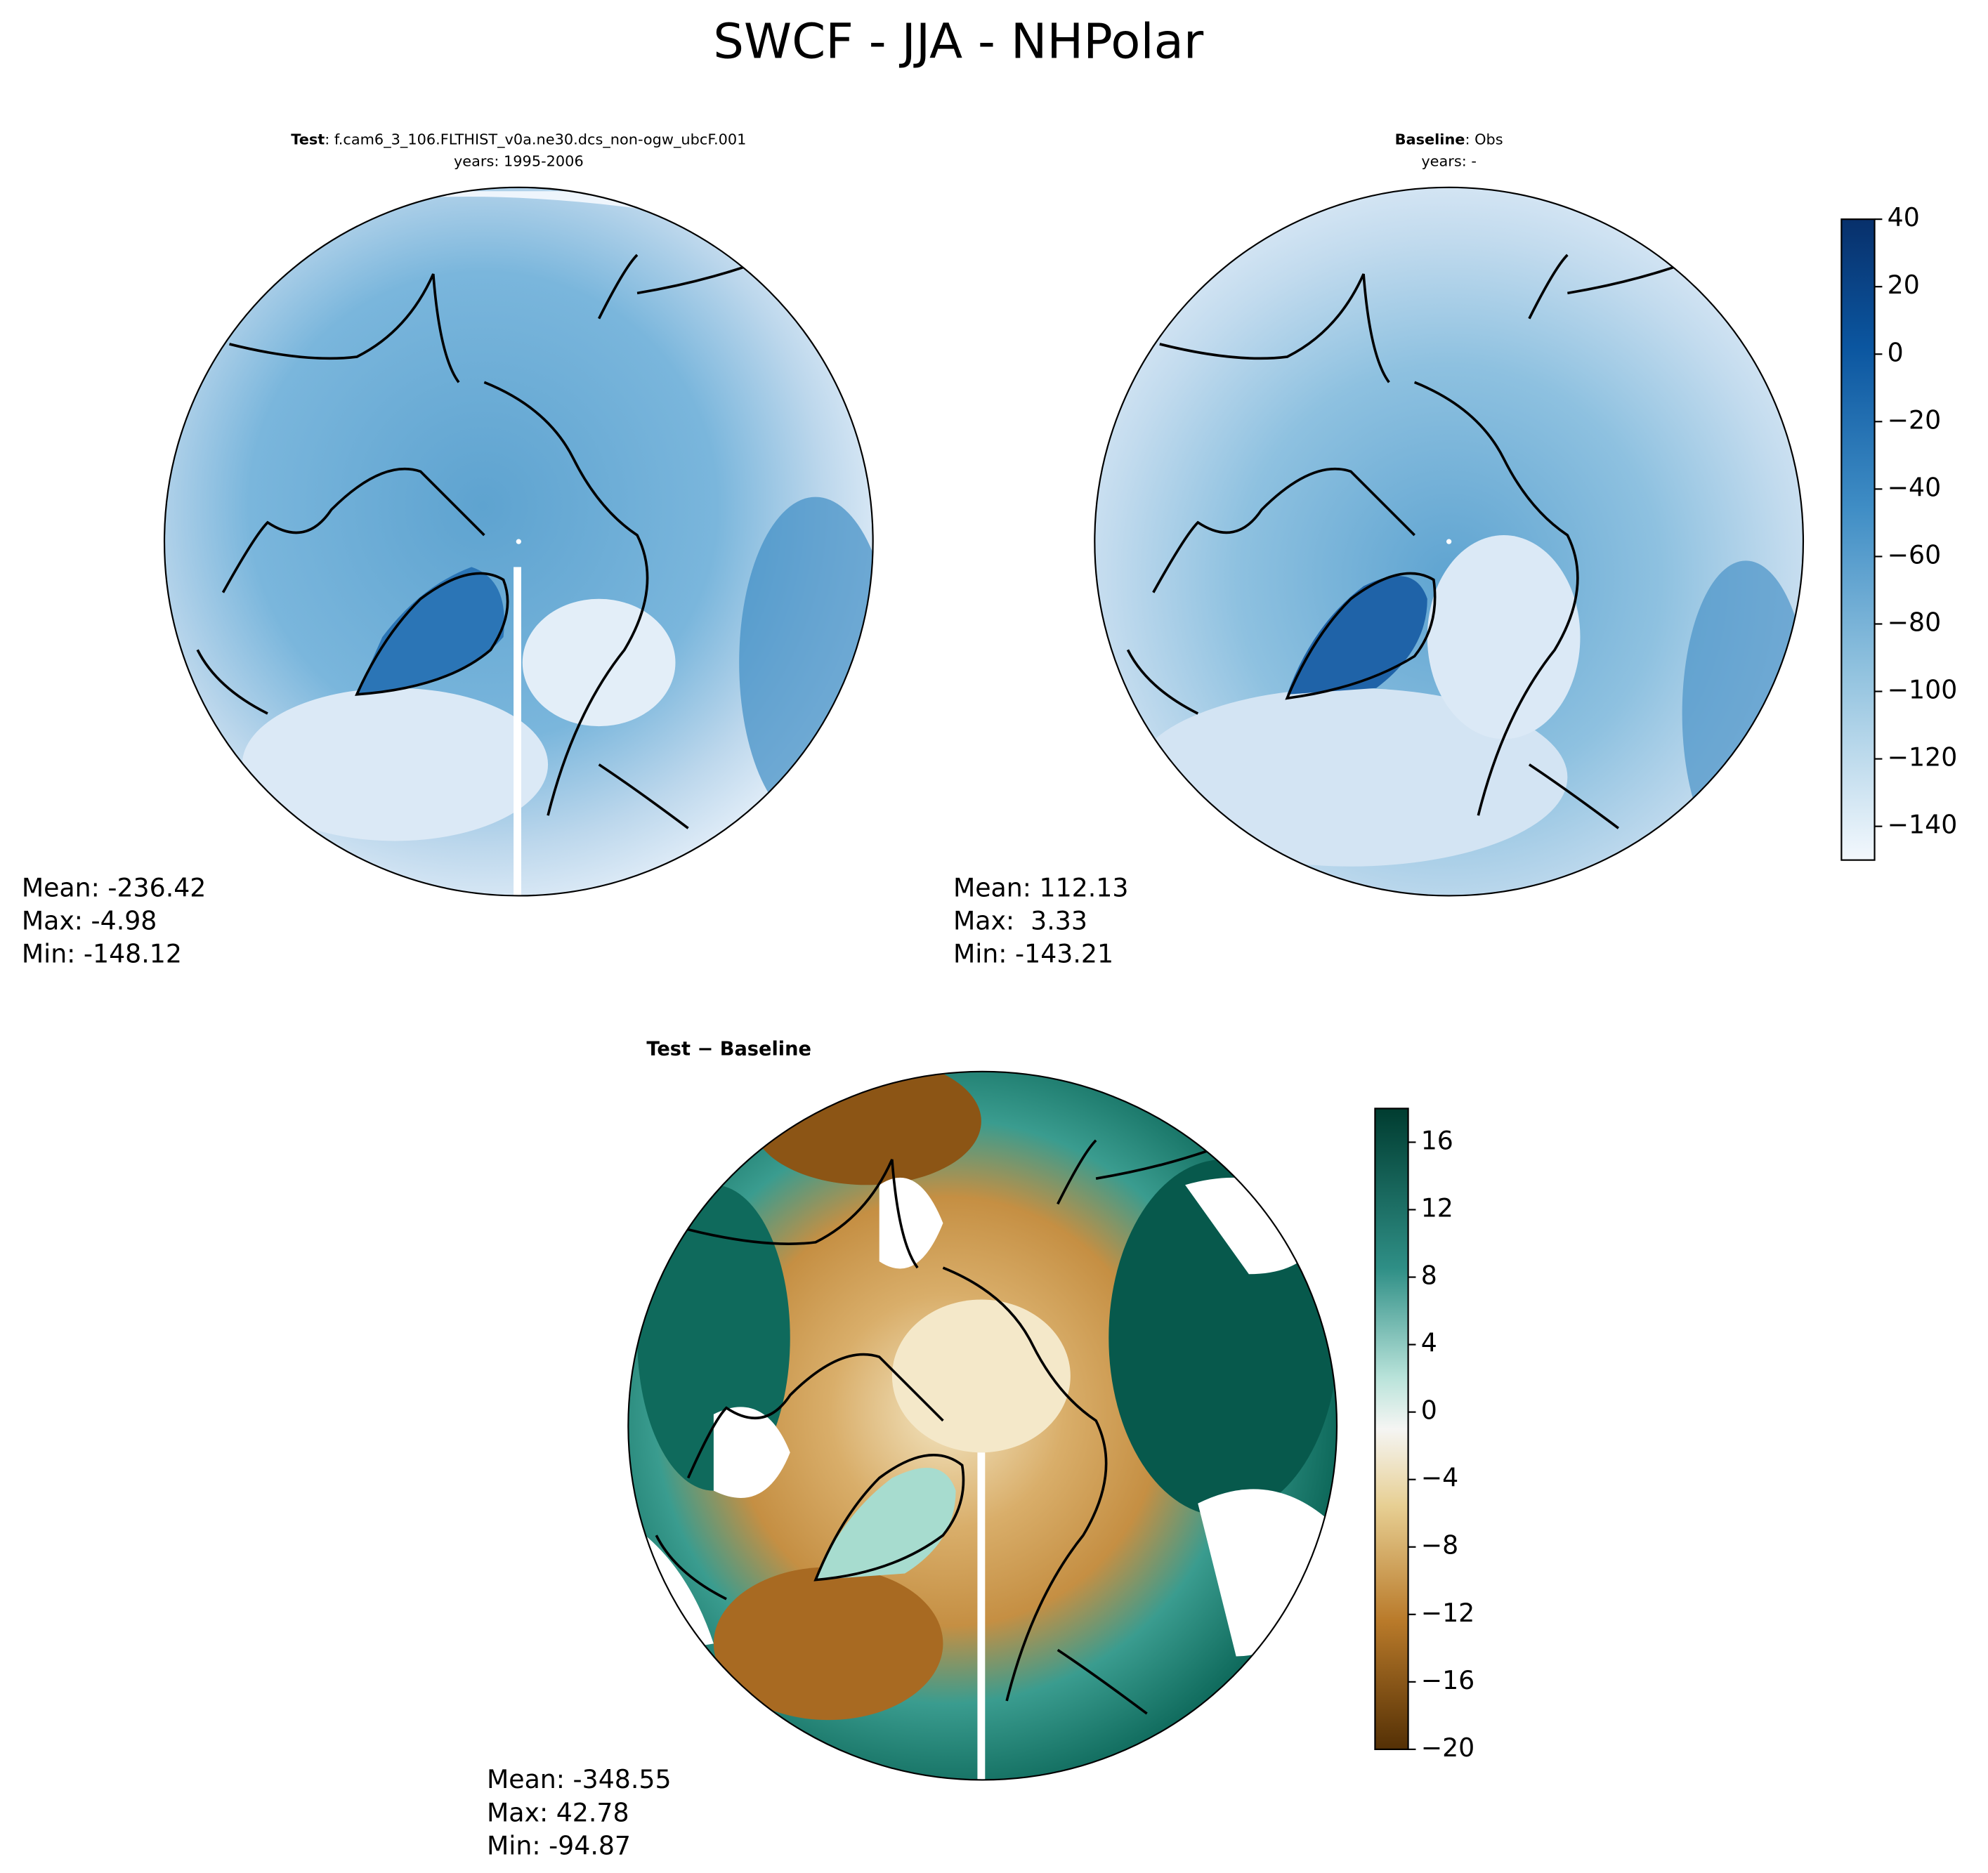  I want to click on tick-label: −12, so click(1448, 1613).